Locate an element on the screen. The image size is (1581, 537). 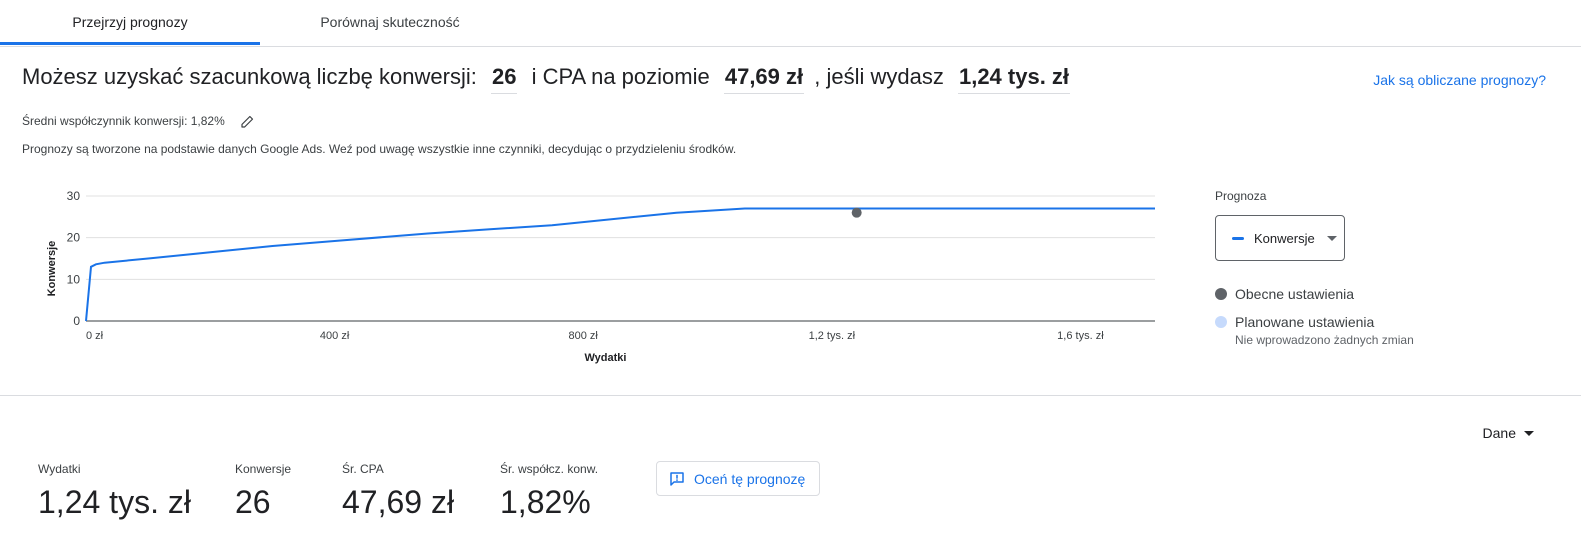
metric-dropdown: Konwersje is located at coordinates (1280, 238).